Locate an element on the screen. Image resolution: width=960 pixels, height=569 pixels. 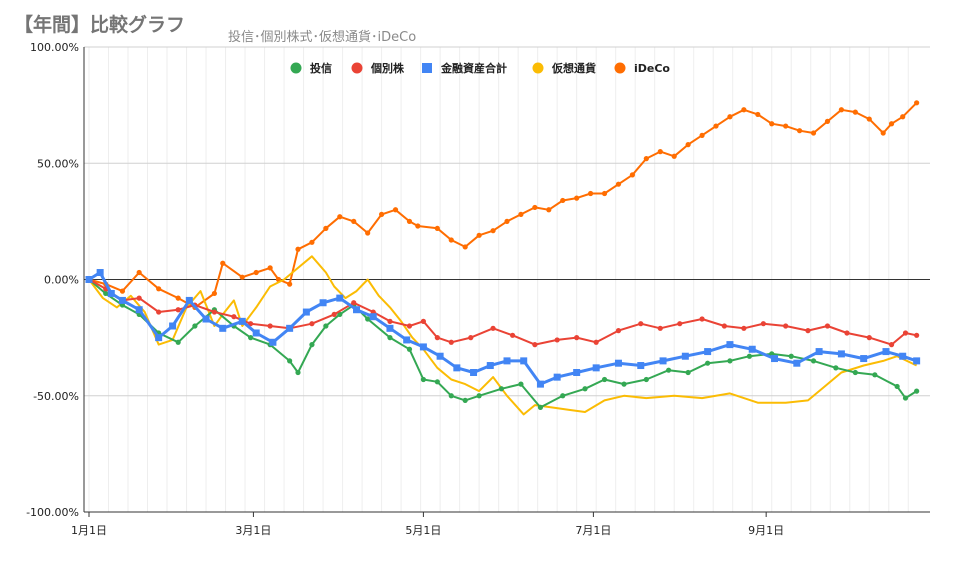
legend-marker is located at coordinates (538, 68).